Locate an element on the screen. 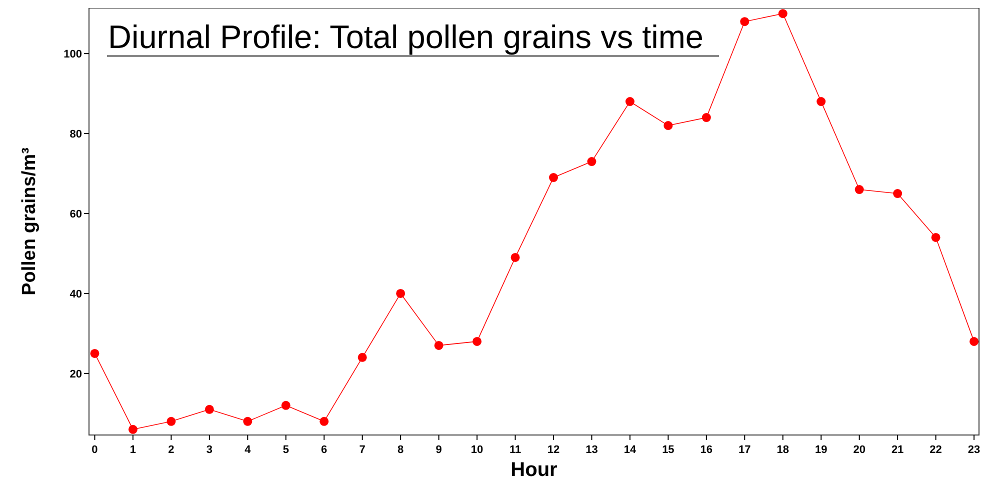 The height and width of the screenshot is (488, 991). x-tick-label: 0 is located at coordinates (95, 450).